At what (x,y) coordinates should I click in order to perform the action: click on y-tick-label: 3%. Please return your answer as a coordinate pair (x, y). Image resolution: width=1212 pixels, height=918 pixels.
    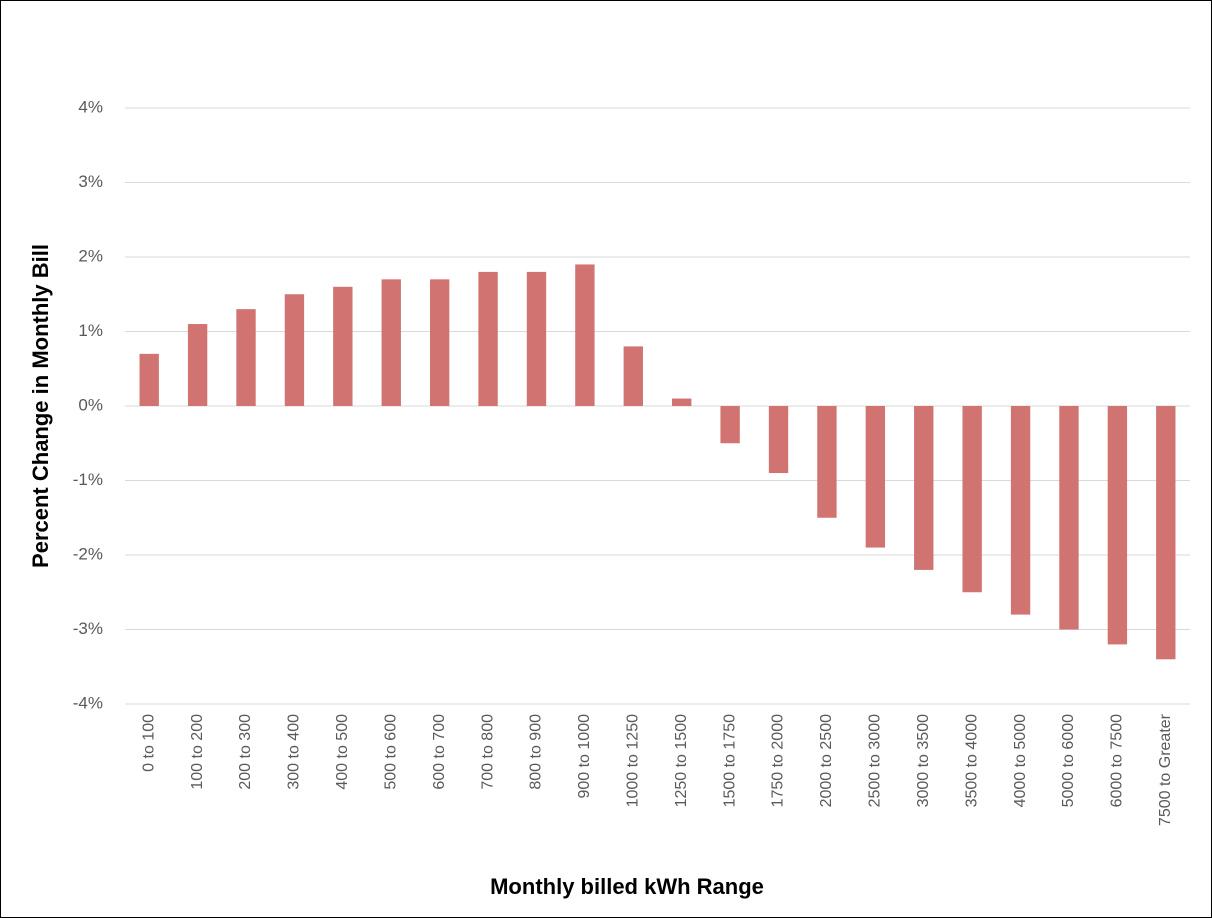
    Looking at the image, I should click on (90, 181).